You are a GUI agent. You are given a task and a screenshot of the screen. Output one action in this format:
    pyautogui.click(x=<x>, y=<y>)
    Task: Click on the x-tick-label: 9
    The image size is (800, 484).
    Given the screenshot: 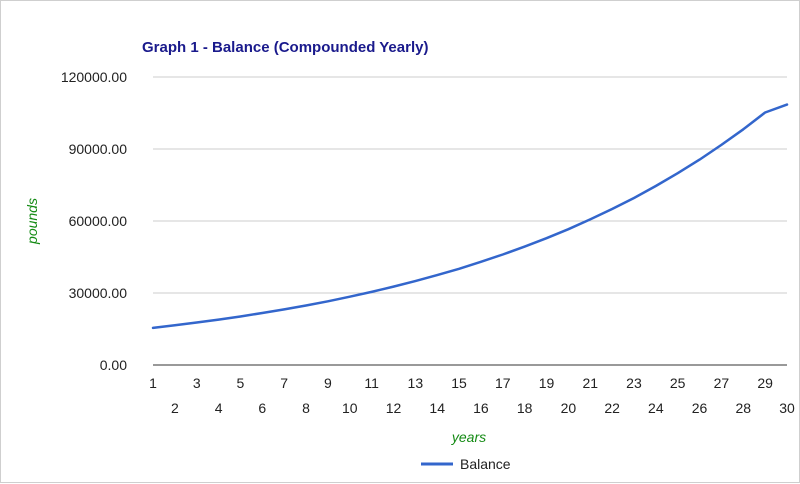 What is the action you would take?
    pyautogui.click(x=328, y=383)
    